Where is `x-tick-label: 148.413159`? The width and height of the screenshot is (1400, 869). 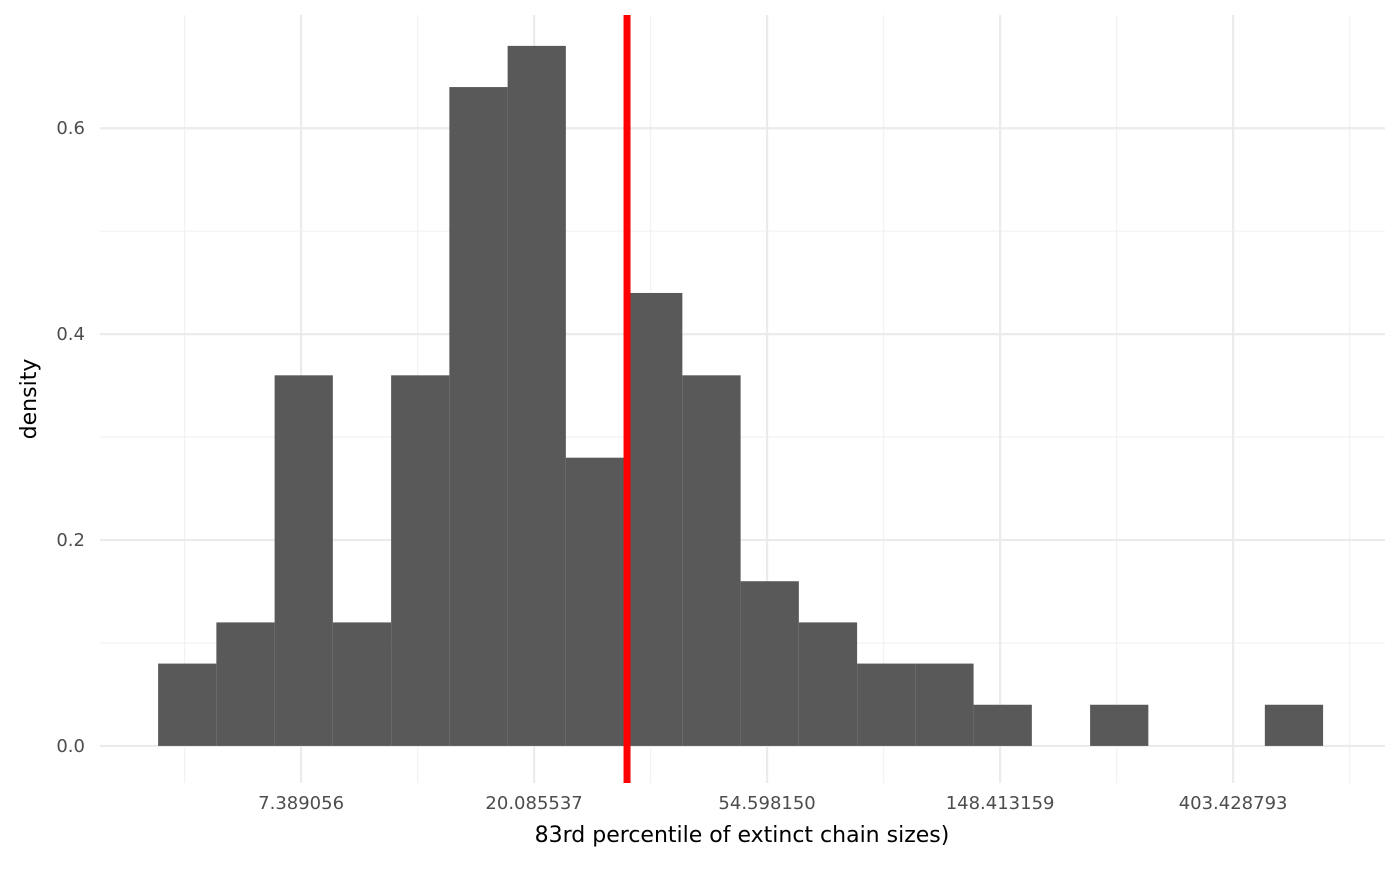 x-tick-label: 148.413159 is located at coordinates (1000, 803).